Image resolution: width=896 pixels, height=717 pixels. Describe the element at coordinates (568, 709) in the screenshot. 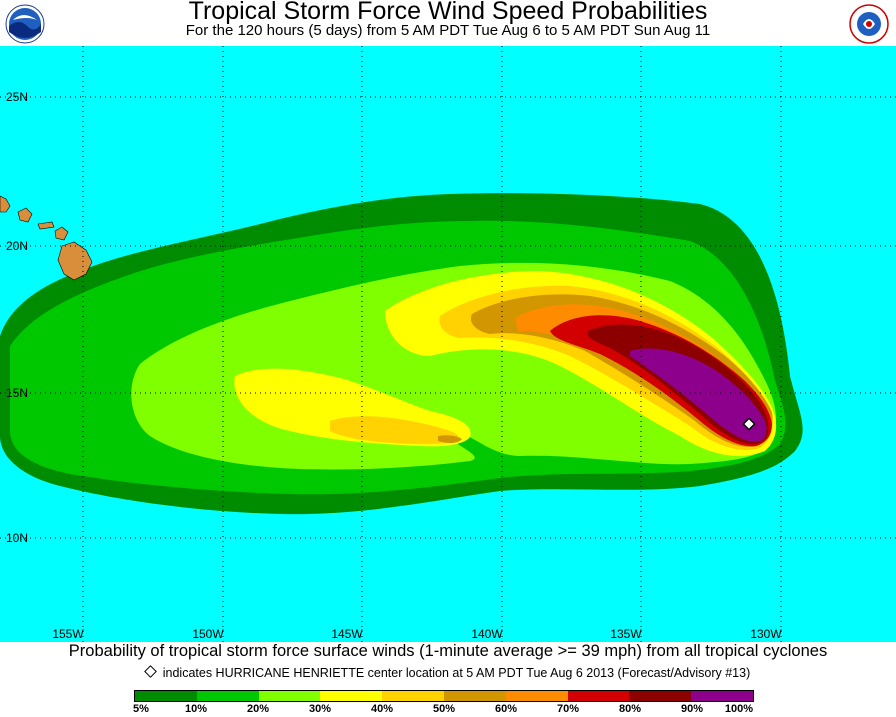

I see `legend-label: 70%` at that location.